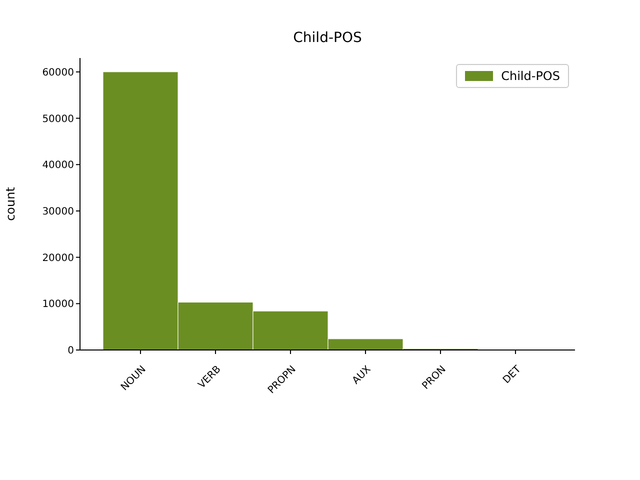 The width and height of the screenshot is (640, 480). What do you see at coordinates (58, 258) in the screenshot?
I see `y-tick-label: 20000` at bounding box center [58, 258].